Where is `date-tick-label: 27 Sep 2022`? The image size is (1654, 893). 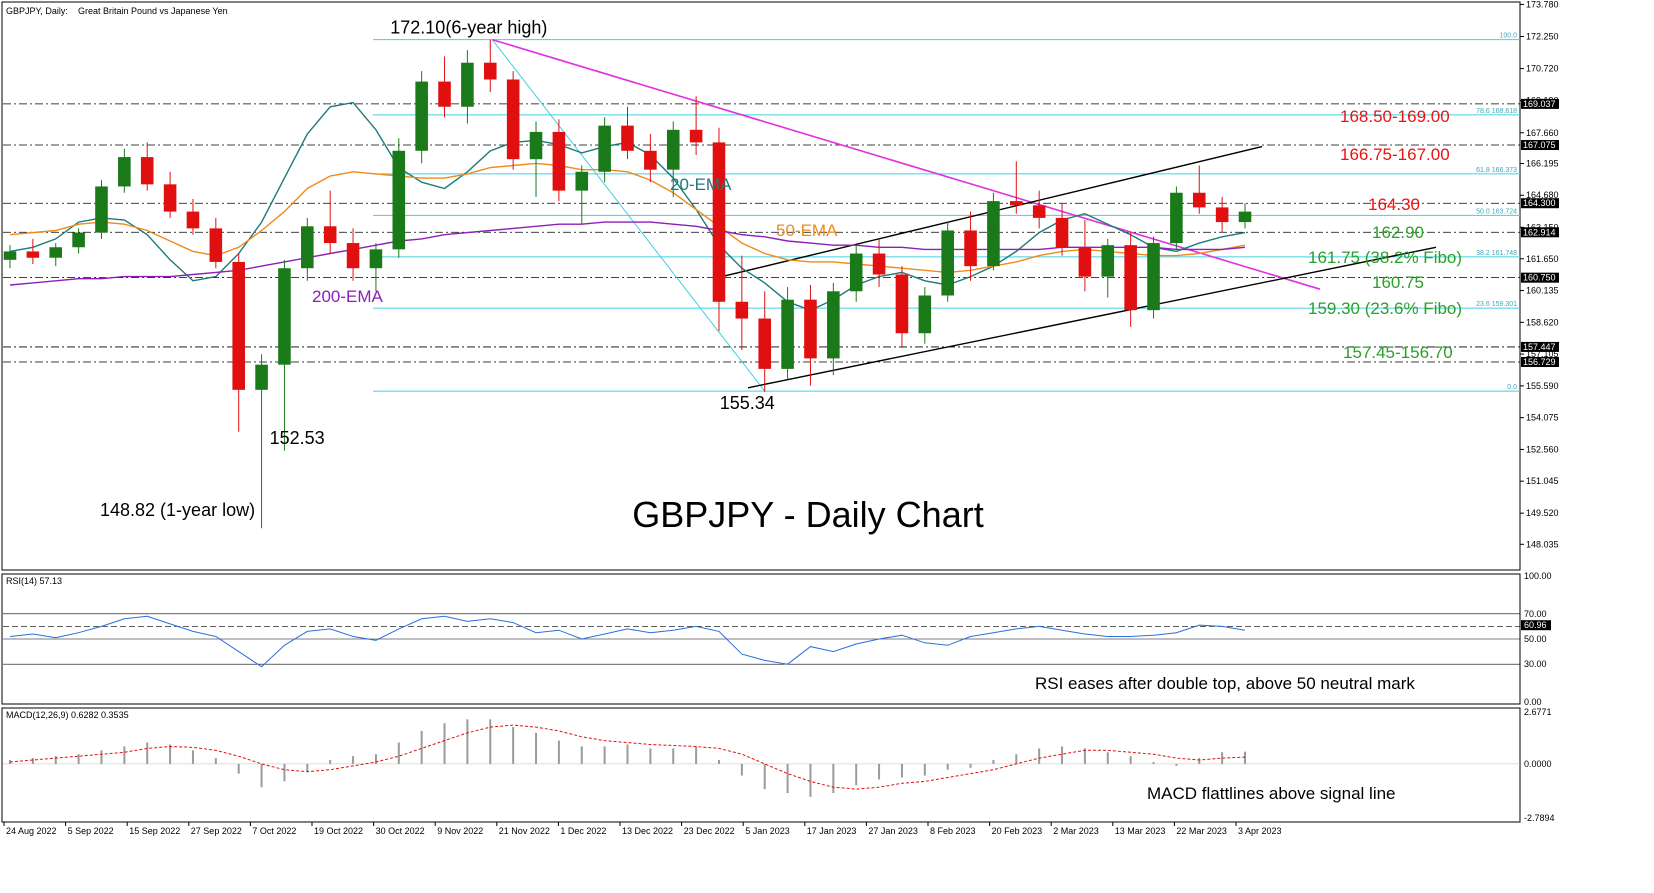 date-tick-label: 27 Sep 2022 is located at coordinates (216, 831).